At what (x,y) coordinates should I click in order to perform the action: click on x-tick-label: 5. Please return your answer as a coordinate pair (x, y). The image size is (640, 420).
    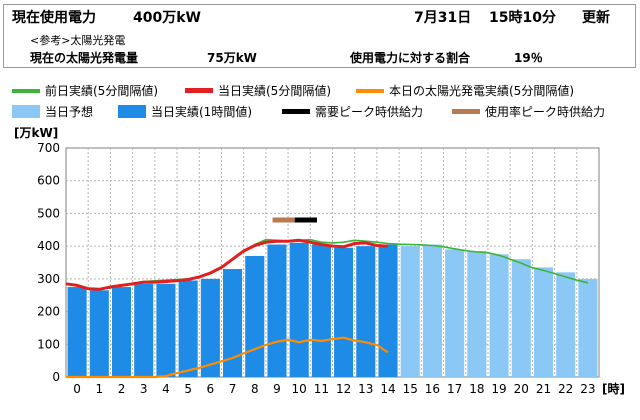
    Looking at the image, I should click on (188, 389).